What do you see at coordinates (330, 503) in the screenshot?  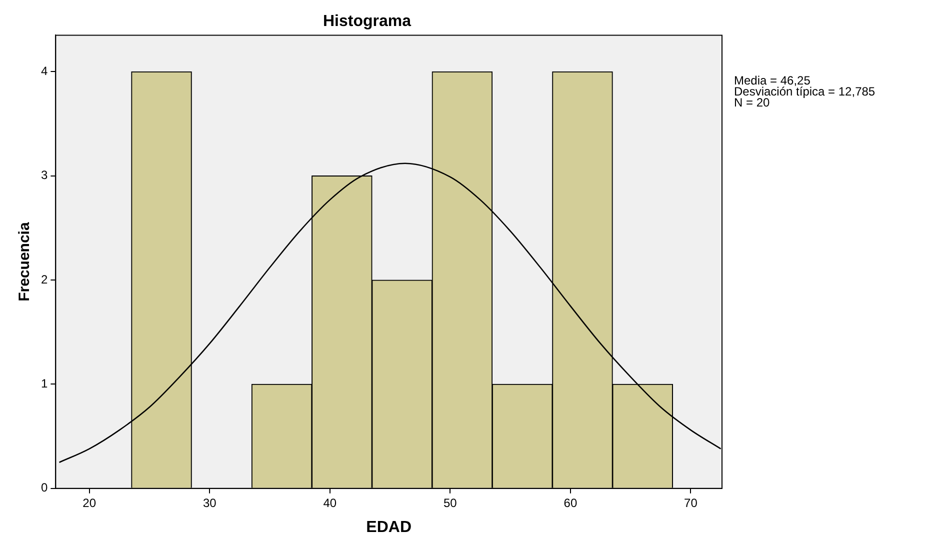 I see `x-tick-label: 40` at bounding box center [330, 503].